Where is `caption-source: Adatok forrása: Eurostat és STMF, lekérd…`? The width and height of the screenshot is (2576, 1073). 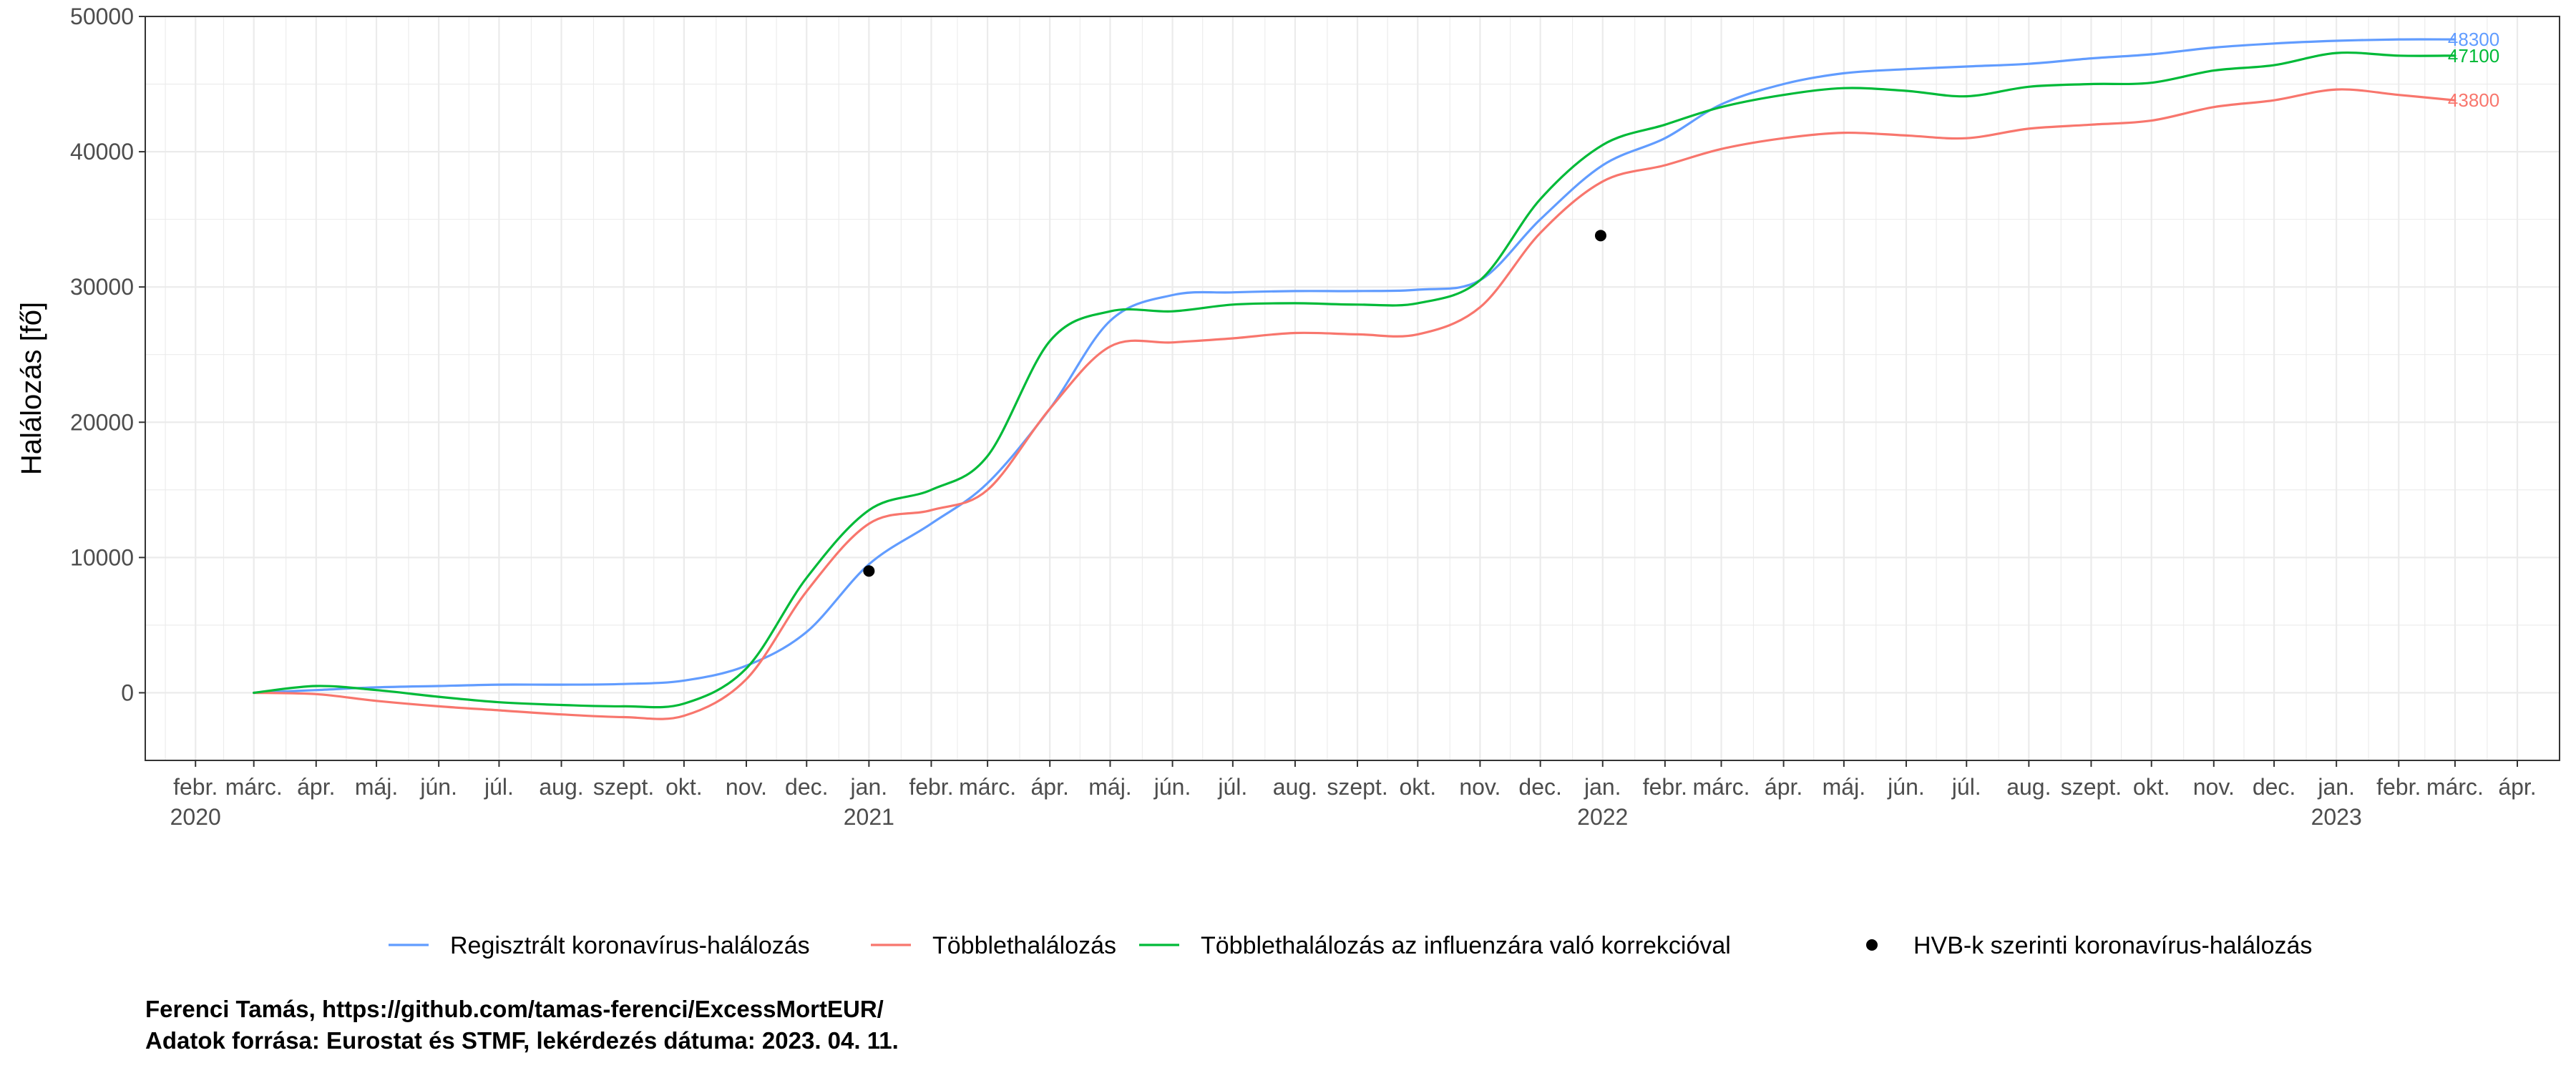 caption-source: Adatok forrása: Eurostat és STMF, lekérd… is located at coordinates (522, 1040).